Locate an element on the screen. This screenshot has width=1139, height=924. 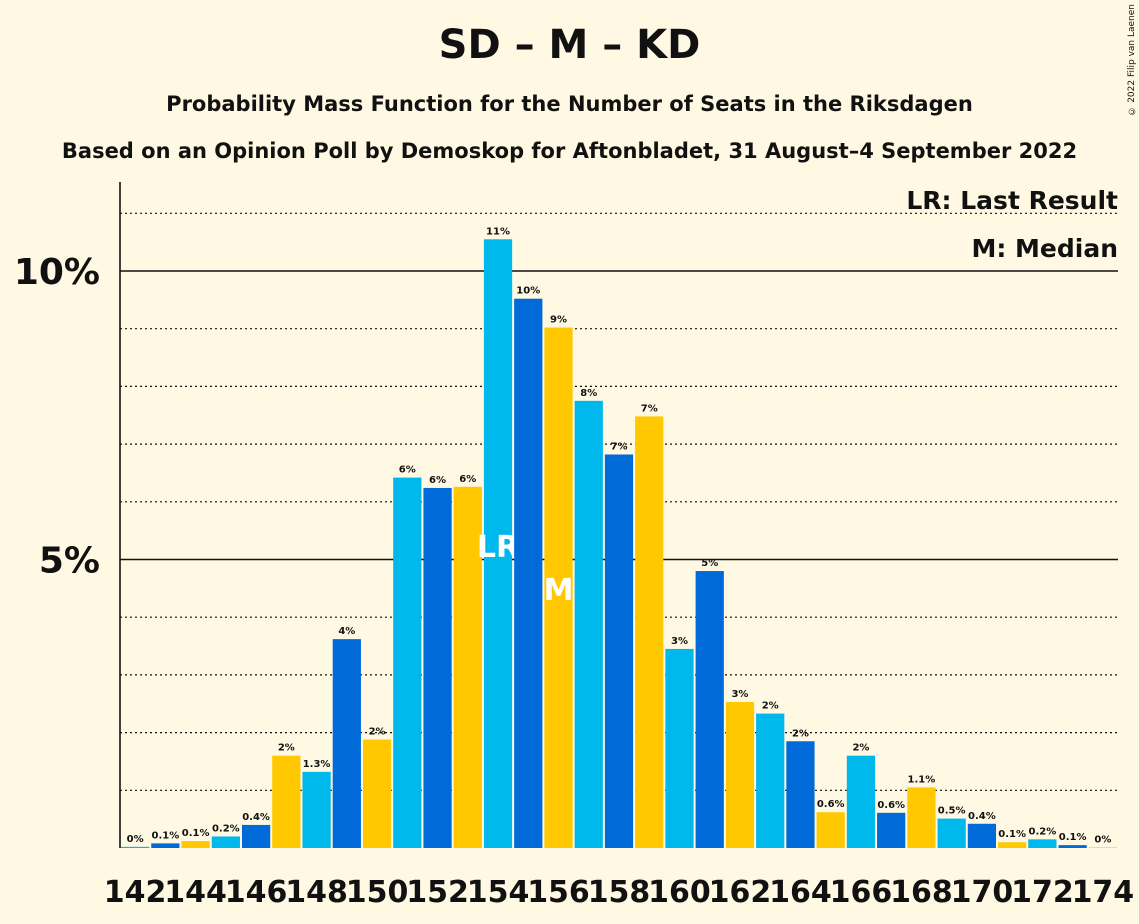
x-tick-label: 150 is located at coordinates (377, 892).